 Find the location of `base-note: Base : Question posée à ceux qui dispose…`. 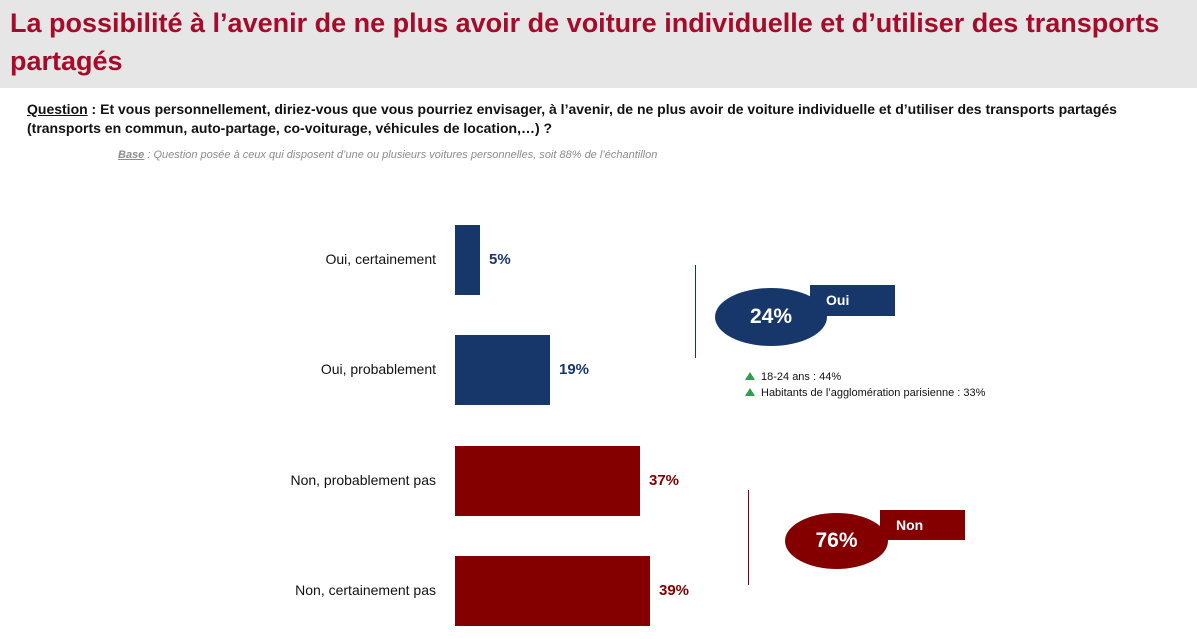

base-note: Base : Question posée à ceux qui dispose… is located at coordinates (387, 155).